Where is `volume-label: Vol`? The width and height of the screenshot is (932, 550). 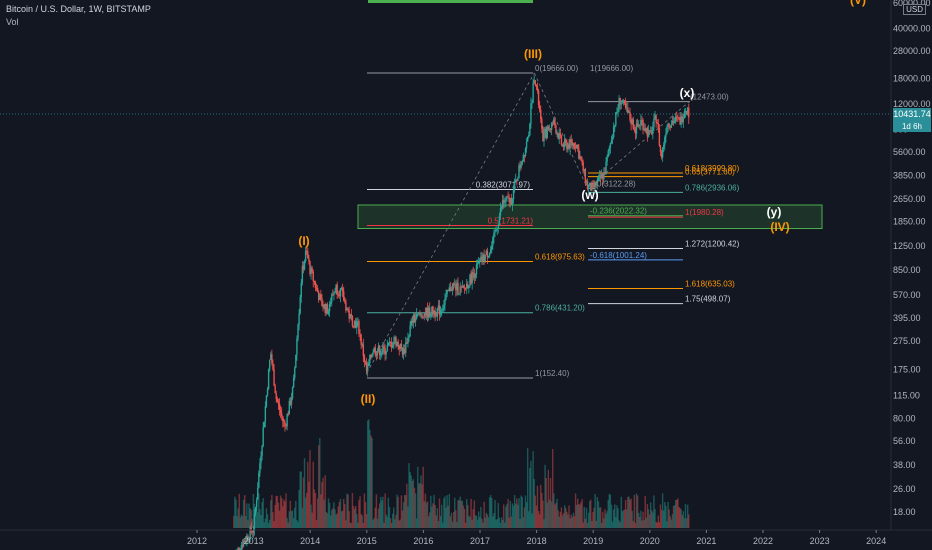 volume-label: Vol is located at coordinates (12, 22).